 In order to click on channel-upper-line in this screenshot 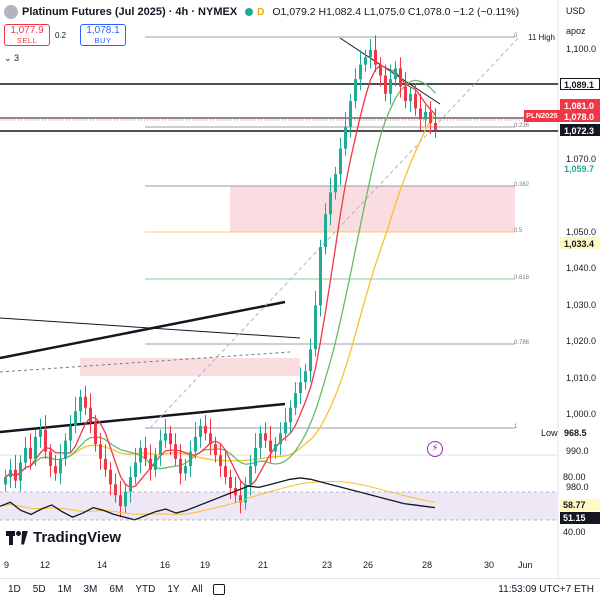, I will do `click(143, 330)`.